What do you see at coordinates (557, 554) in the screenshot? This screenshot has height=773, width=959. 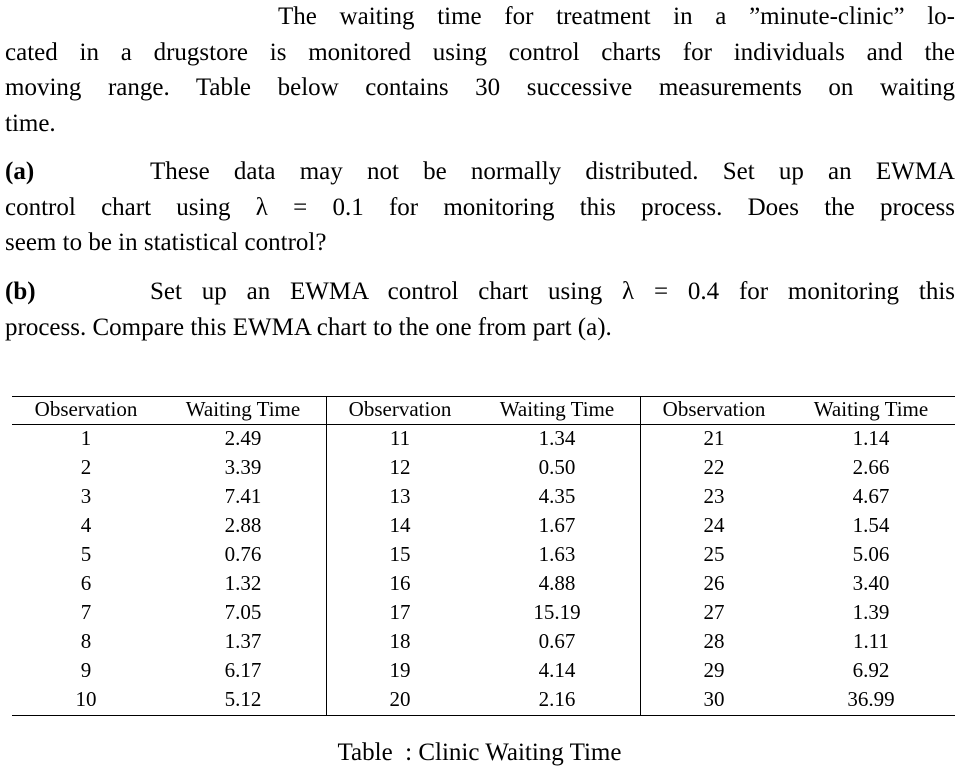 I see `table-cell: 1.63` at bounding box center [557, 554].